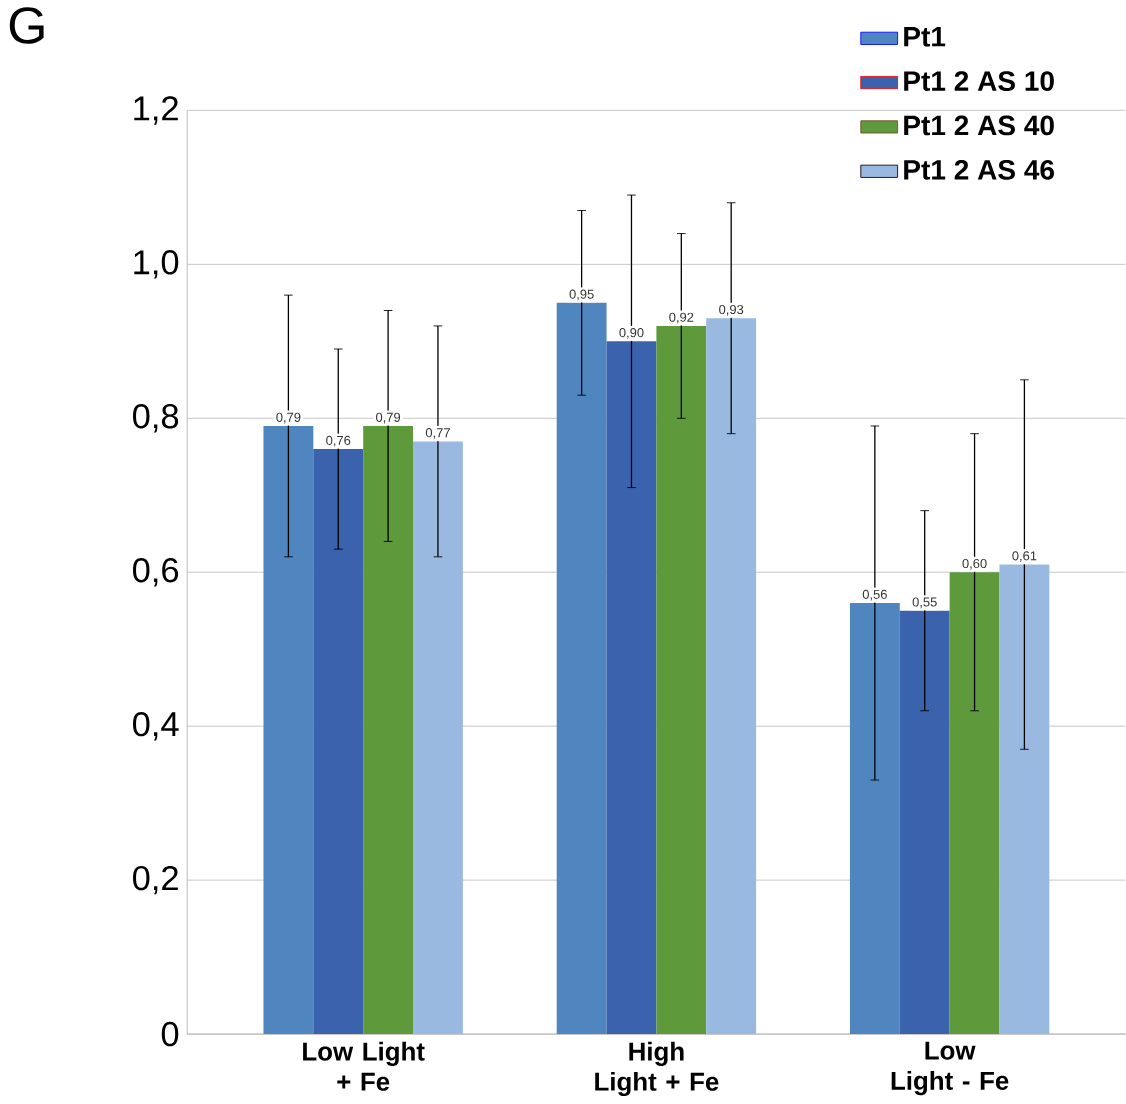  Describe the element at coordinates (170, 1034) in the screenshot. I see `y-tick-label: 0` at that location.